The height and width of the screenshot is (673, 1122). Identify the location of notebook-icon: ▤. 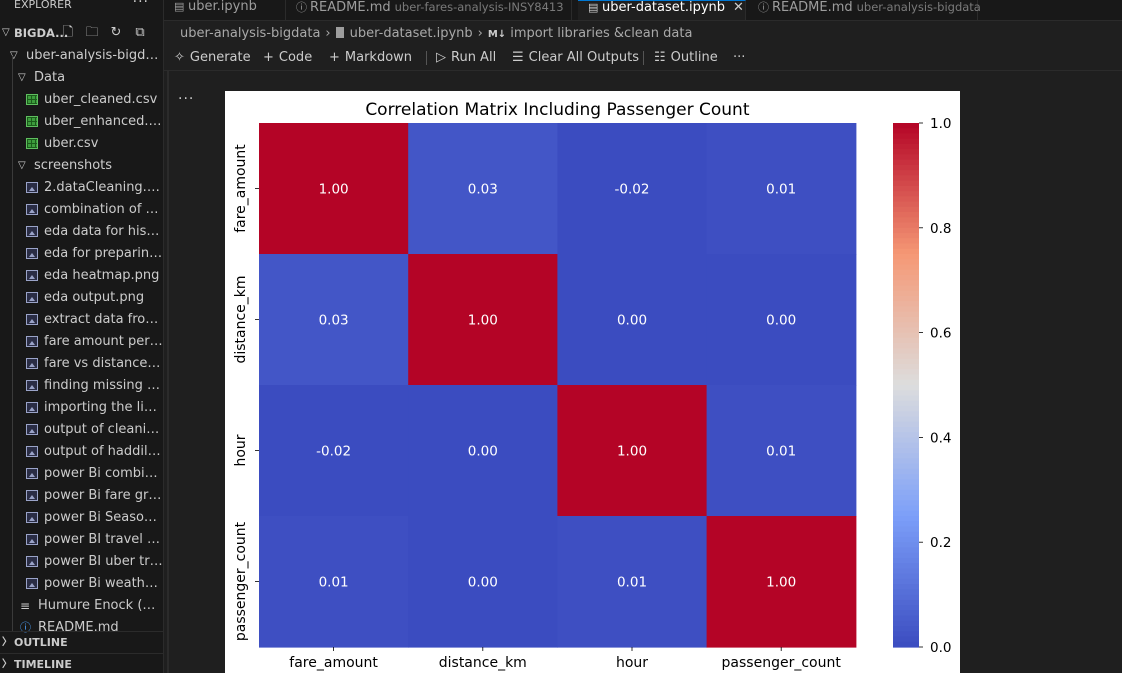
(179, 6).